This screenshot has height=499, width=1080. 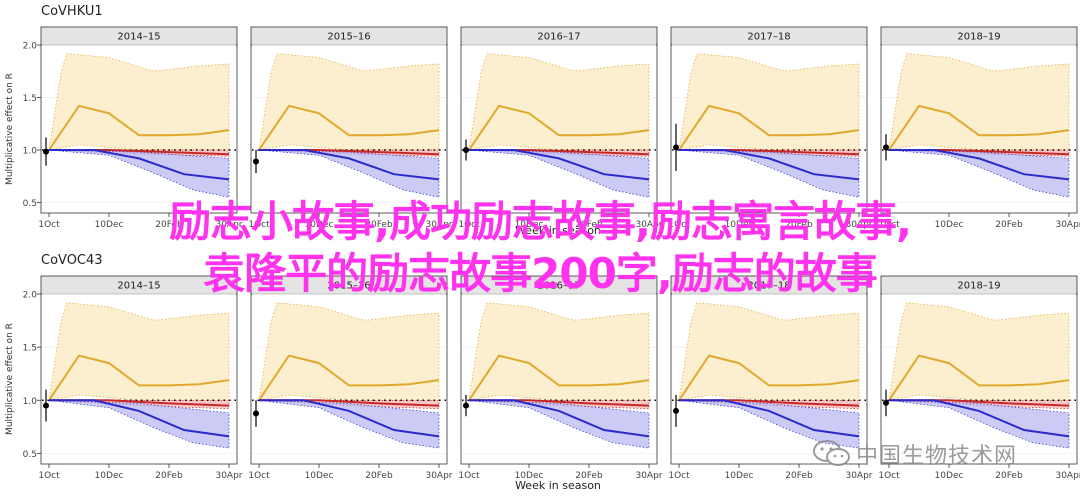 I want to click on panel-strip-label: 2017–18, so click(x=768, y=37).